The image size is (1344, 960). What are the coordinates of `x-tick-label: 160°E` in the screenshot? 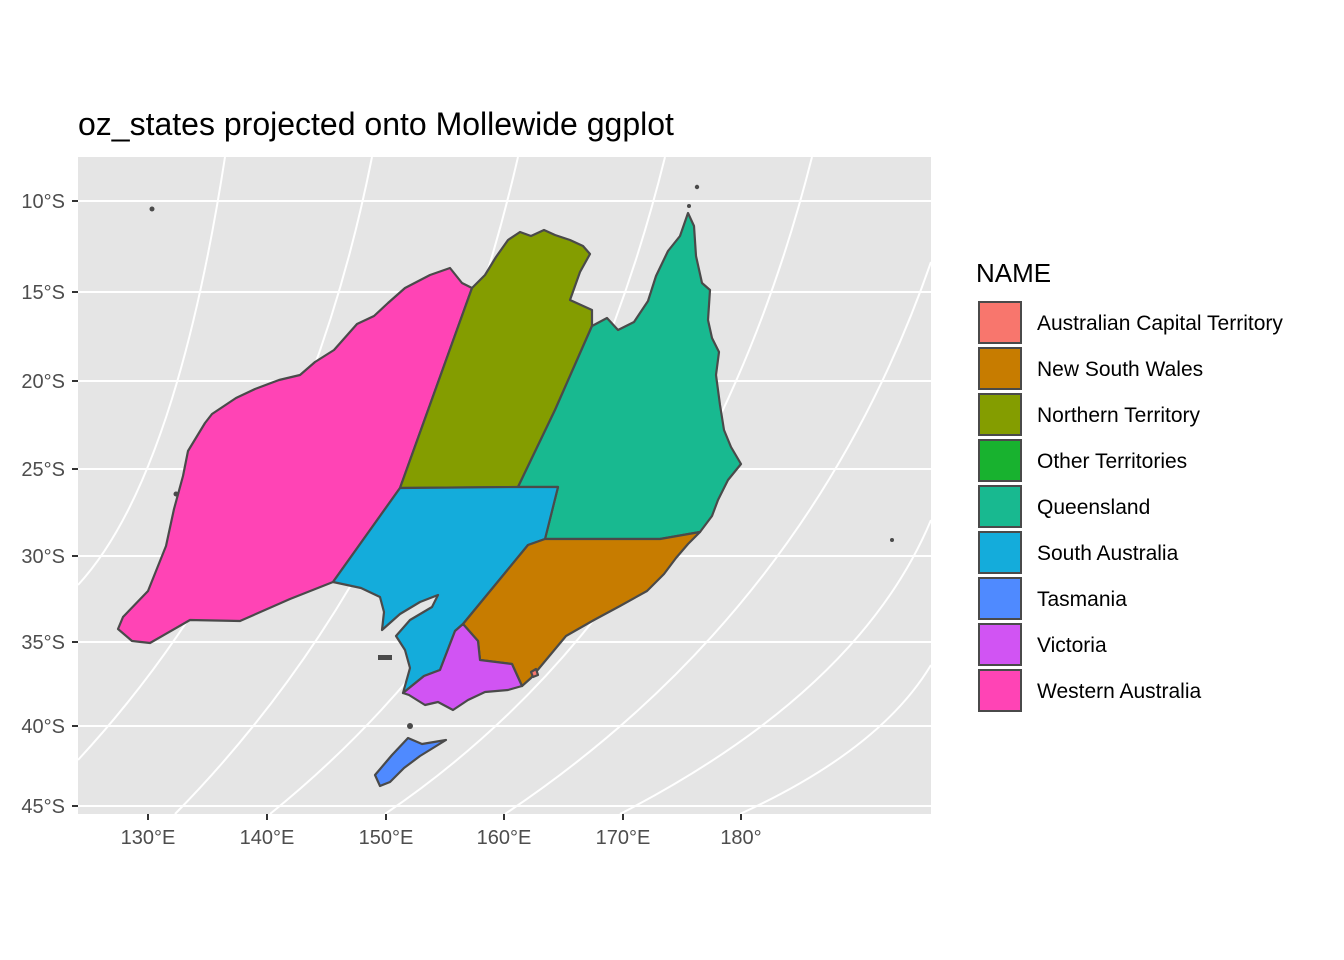 It's located at (504, 838).